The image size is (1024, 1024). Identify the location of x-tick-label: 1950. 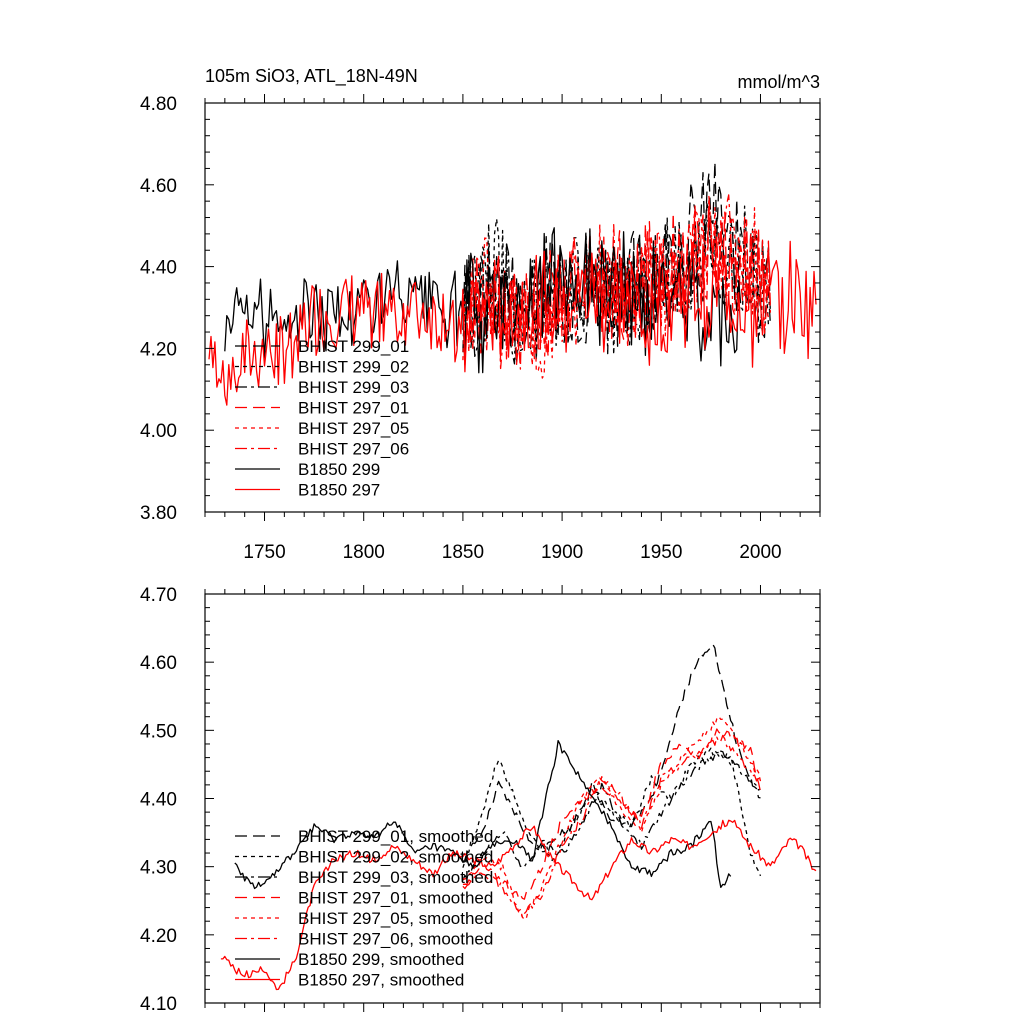
(661, 552).